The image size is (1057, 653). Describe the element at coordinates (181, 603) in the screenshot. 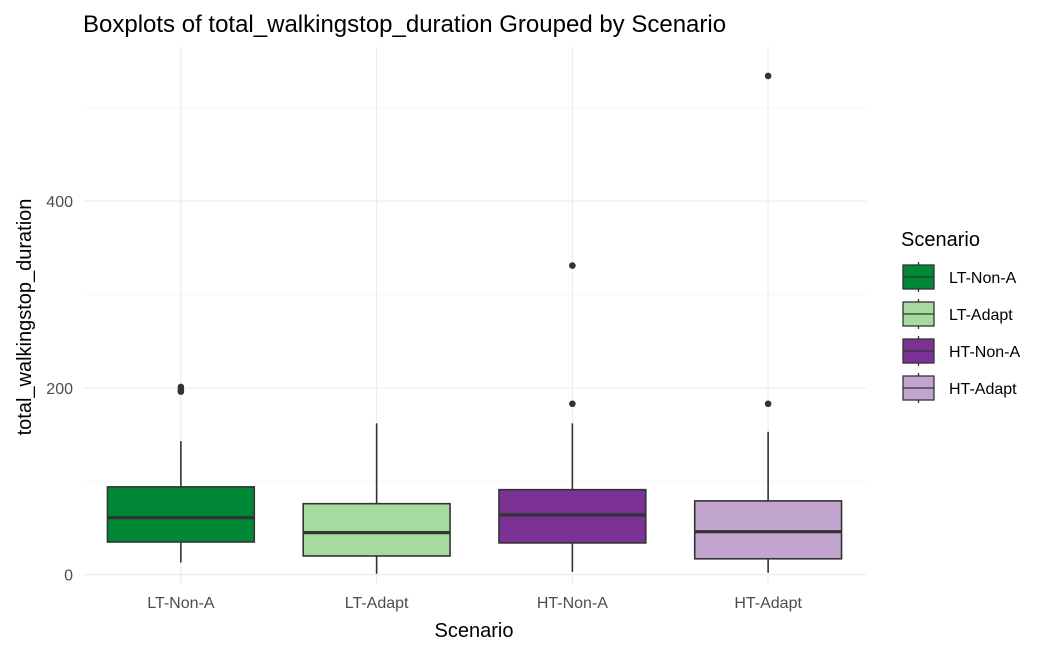

I see `x-tick-label: LT-Non-A` at that location.